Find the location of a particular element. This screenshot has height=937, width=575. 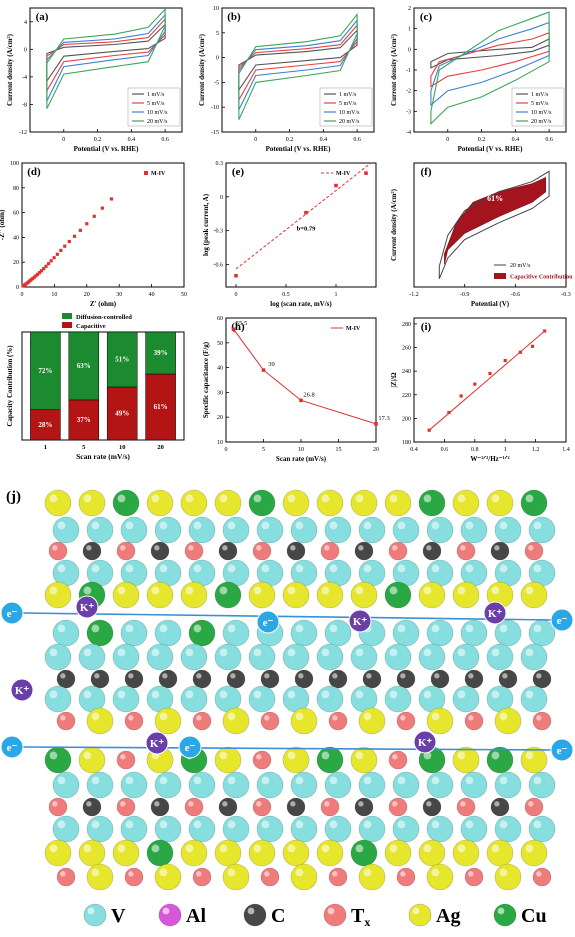

legend-entry: 10 mV/s is located at coordinates (157, 113).